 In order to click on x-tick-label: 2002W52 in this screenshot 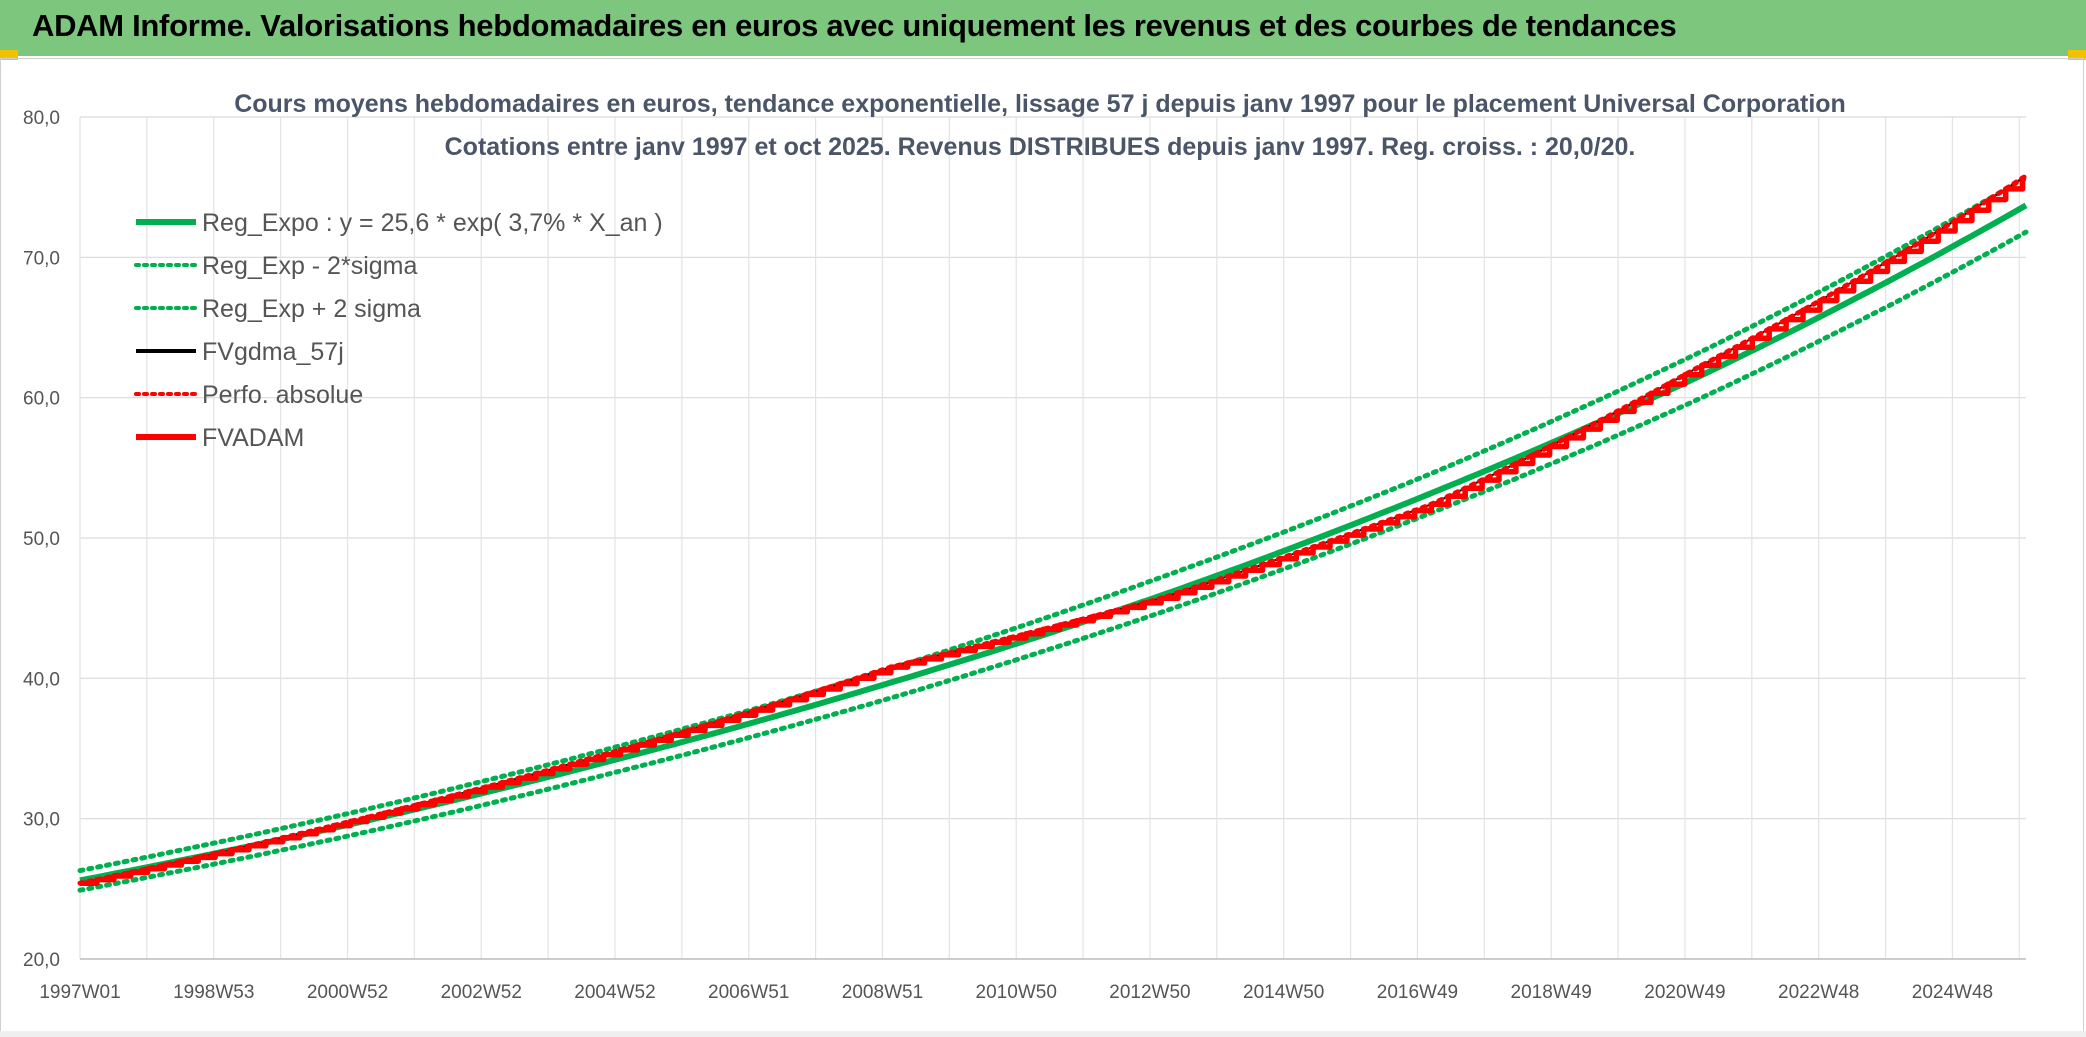, I will do `click(481, 992)`.